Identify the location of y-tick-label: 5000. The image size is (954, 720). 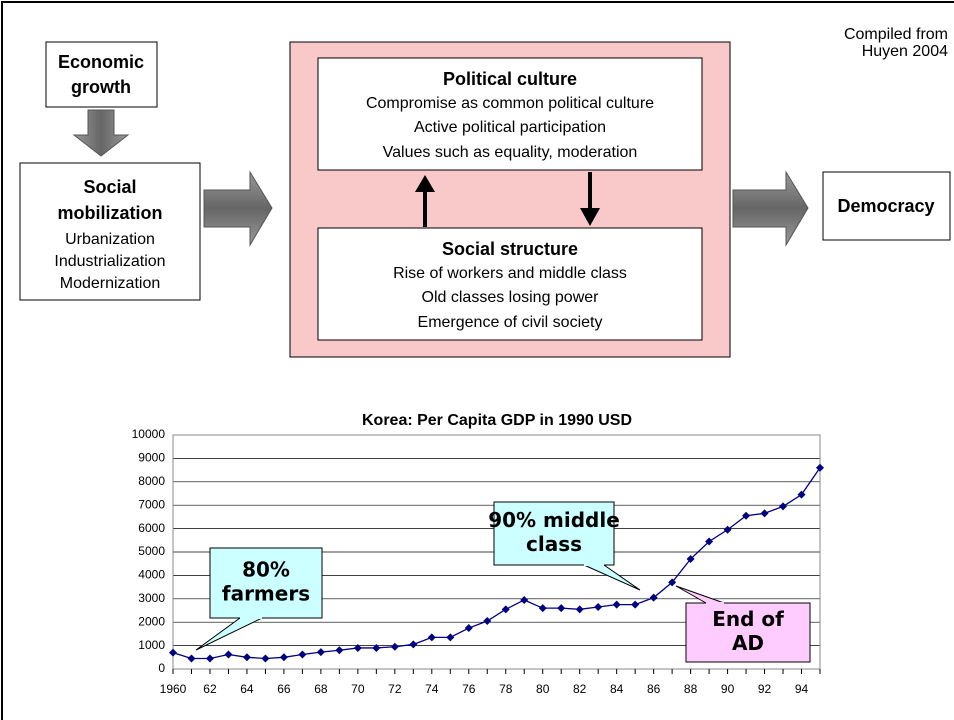
(151, 551).